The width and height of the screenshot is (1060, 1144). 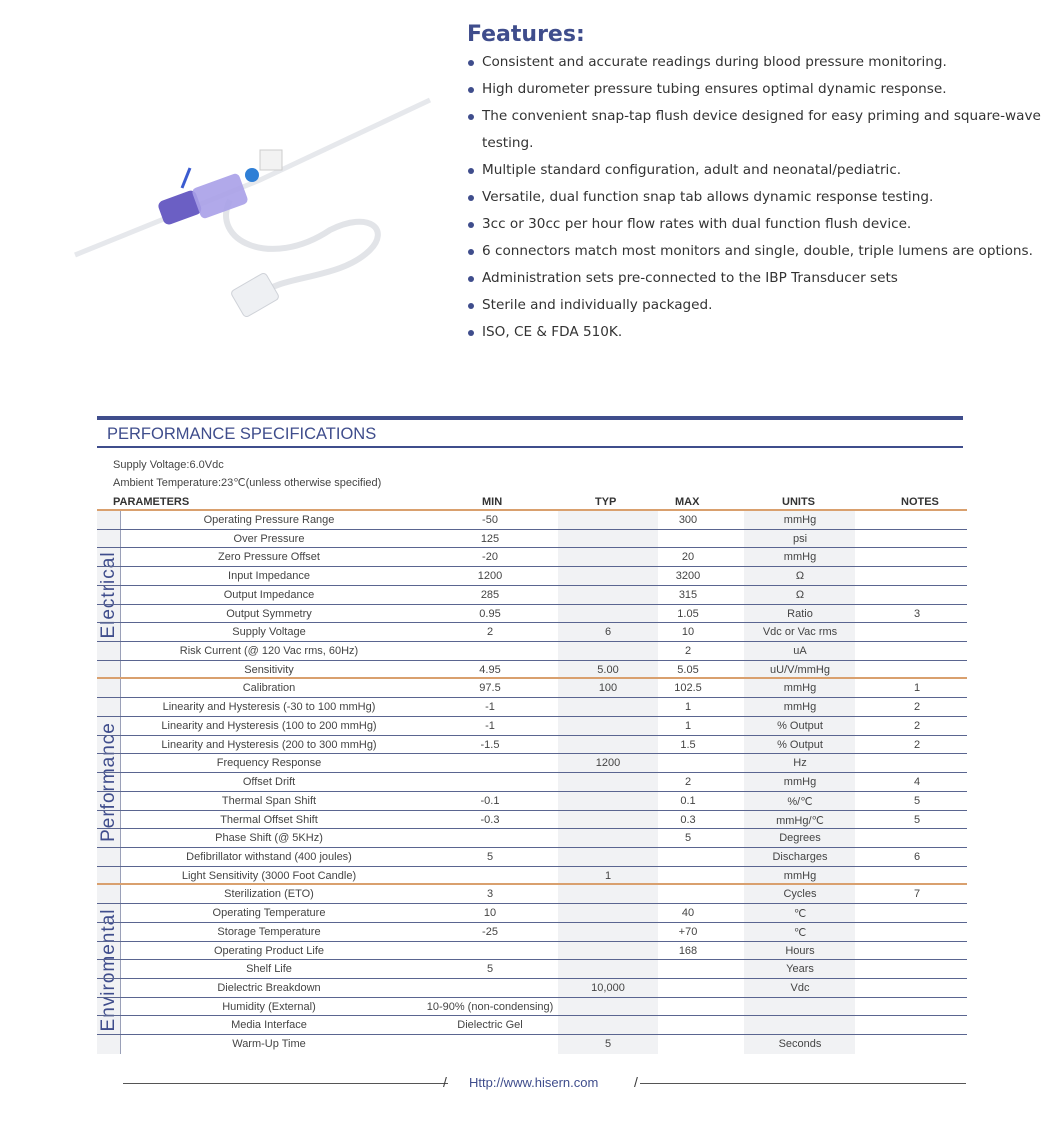 I want to click on category-enviromental: Enviromental, so click(x=109, y=969).